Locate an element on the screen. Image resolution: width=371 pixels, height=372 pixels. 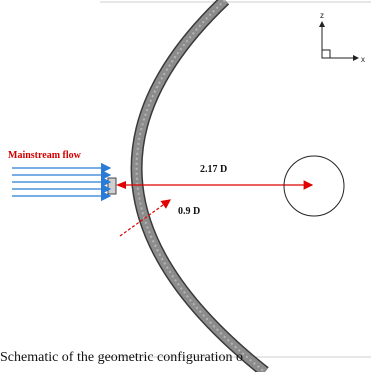
wall-distance-line is located at coordinates (145, 218).